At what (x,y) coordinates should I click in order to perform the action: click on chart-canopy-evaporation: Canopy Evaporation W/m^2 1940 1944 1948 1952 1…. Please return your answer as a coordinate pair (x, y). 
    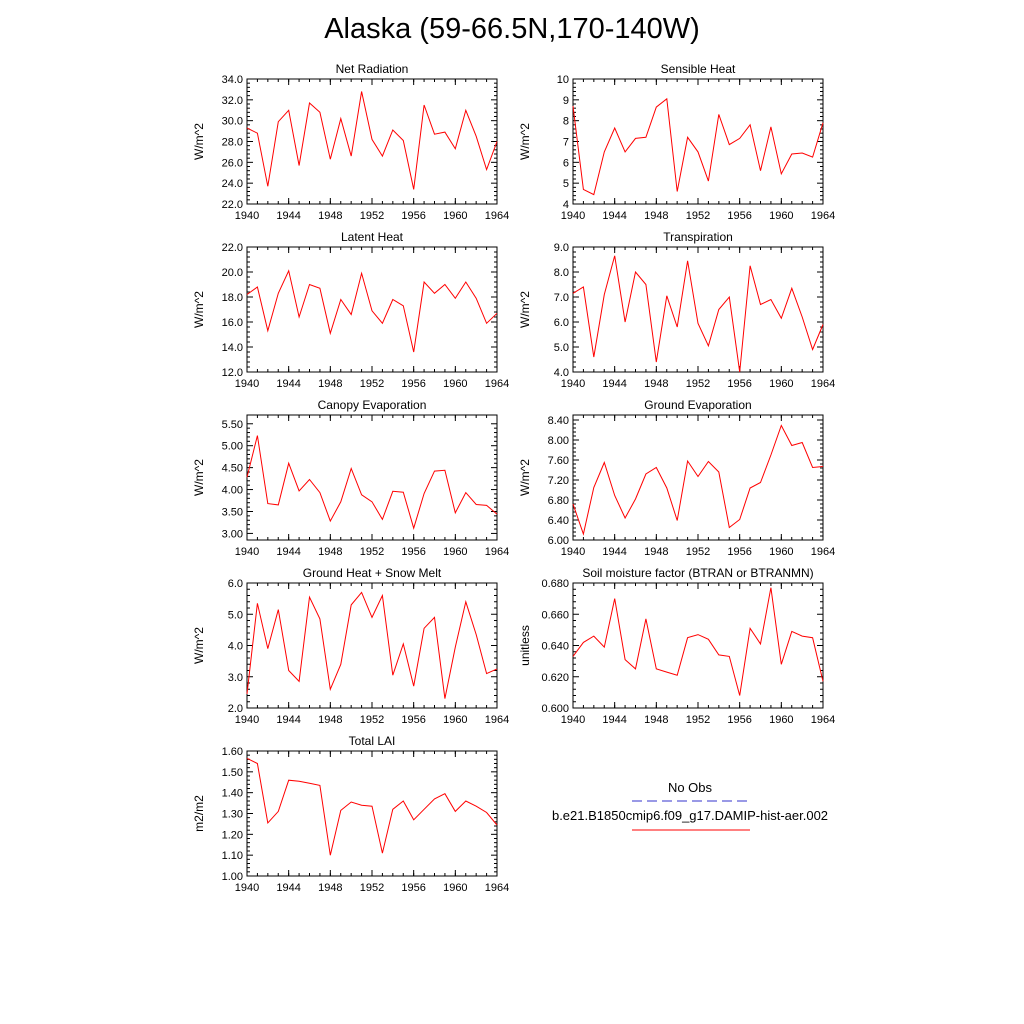
    Looking at the image, I should click on (350, 478).